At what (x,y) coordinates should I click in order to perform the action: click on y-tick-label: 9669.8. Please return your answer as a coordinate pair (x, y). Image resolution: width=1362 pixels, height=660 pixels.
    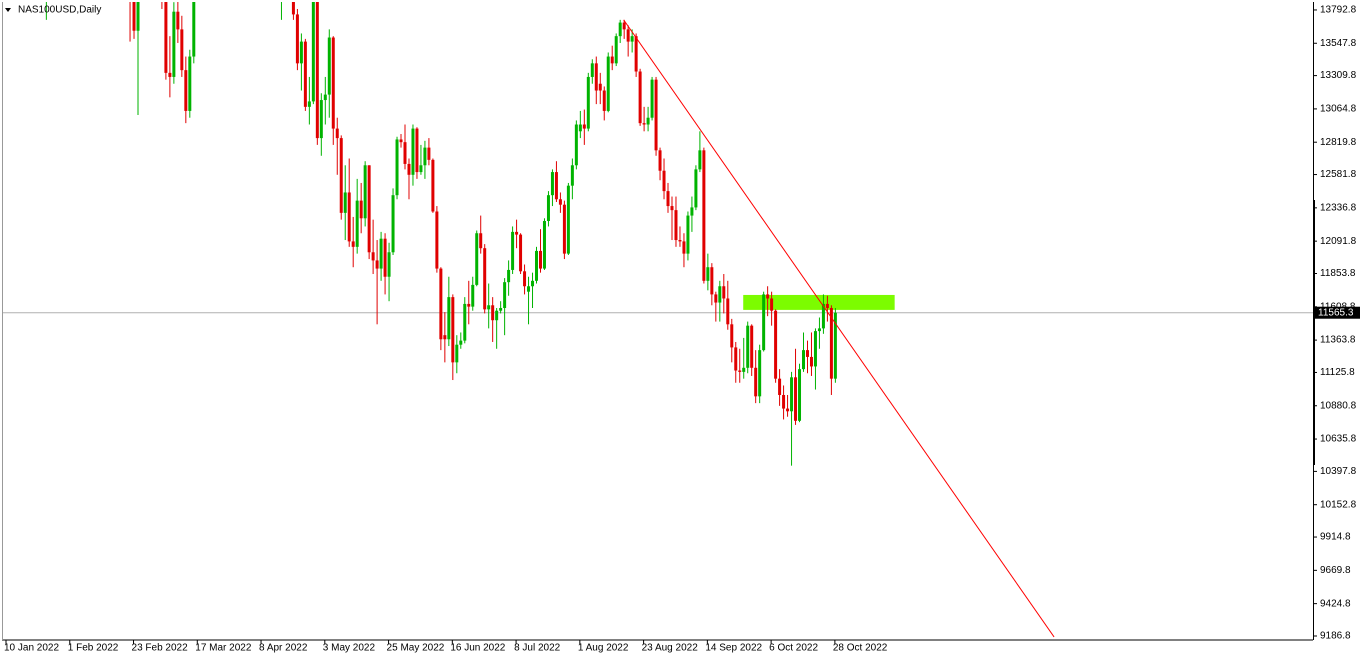
    Looking at the image, I should click on (1335, 570).